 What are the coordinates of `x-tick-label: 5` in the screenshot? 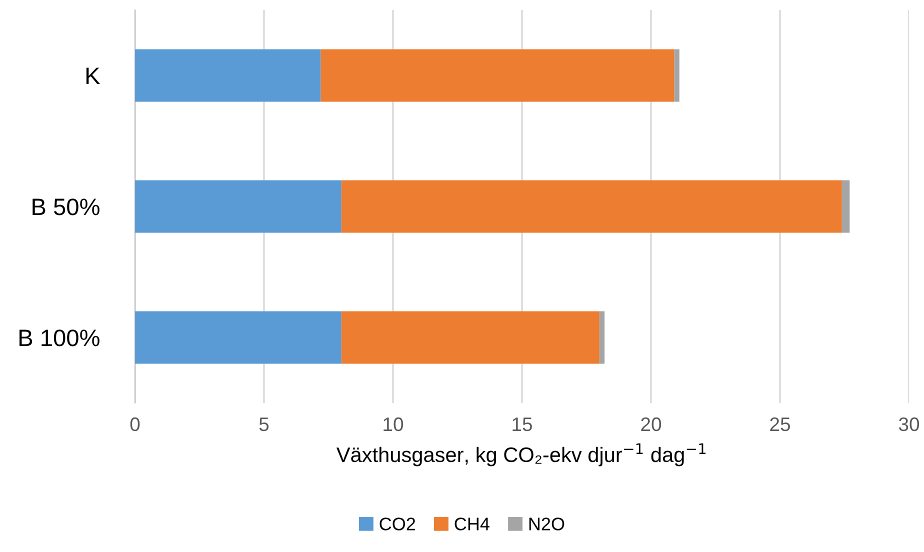 It's located at (264, 425).